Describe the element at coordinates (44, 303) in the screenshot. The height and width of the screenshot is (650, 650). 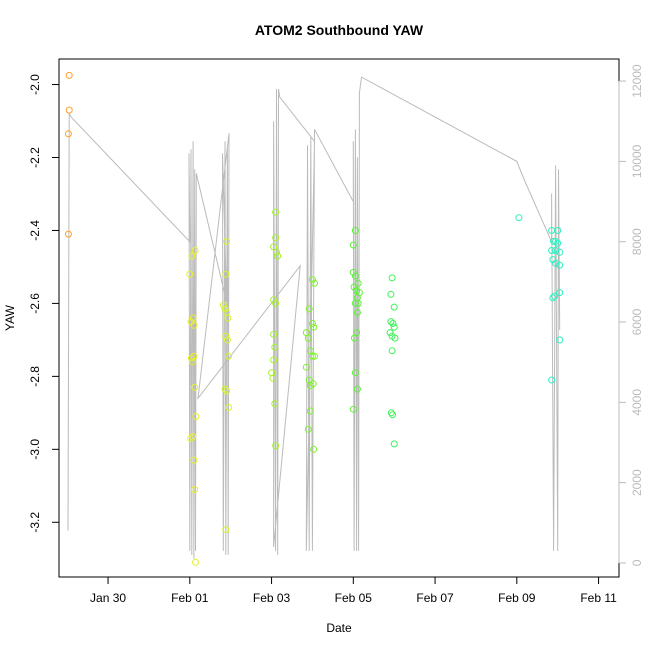
I see `y-axis: -3.2 -3.0 -2.8 -2.6 -2.4 -2.2 -2.0` at that location.